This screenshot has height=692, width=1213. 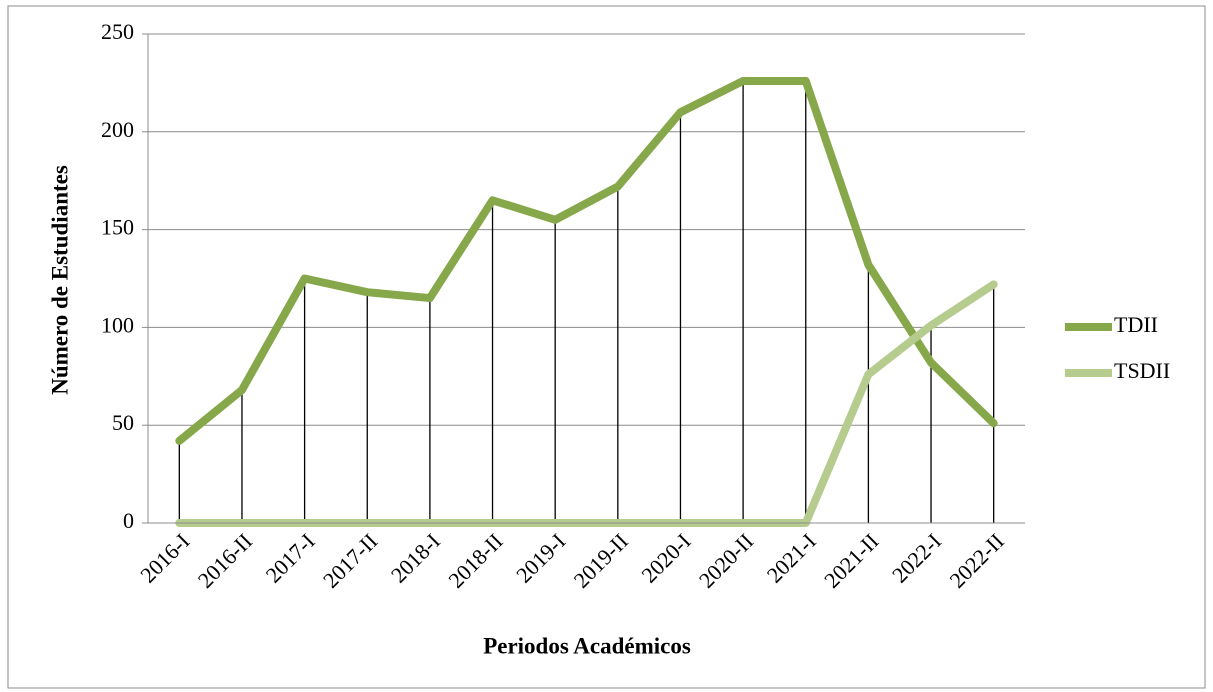 I want to click on y-axis-title: Número de Estudiantes, so click(x=59, y=280).